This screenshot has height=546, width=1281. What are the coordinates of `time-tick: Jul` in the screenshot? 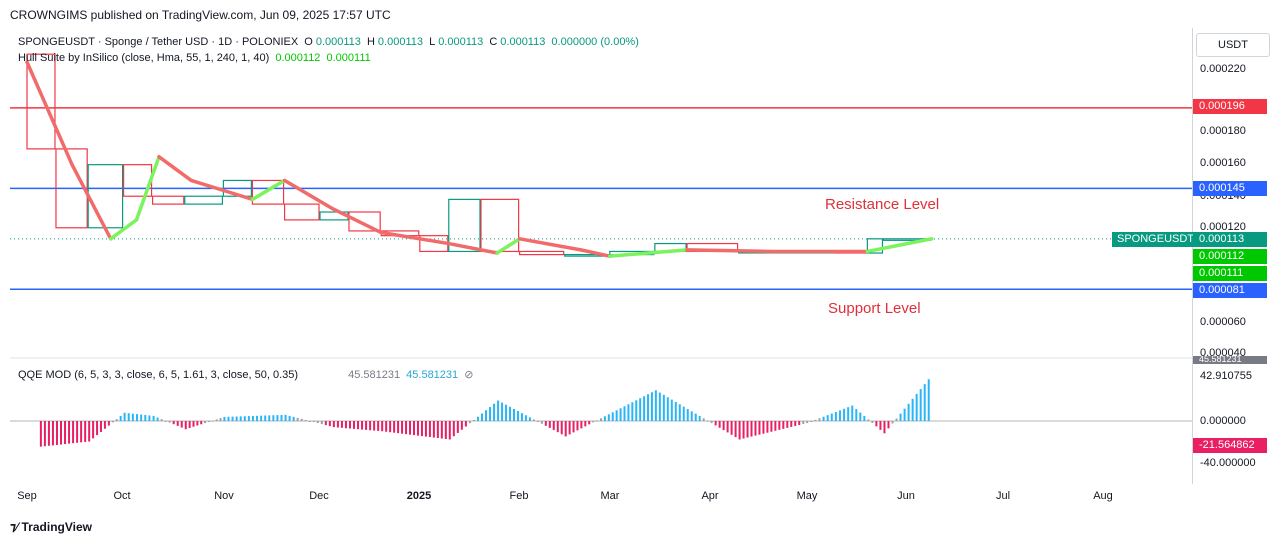 It's located at (1003, 496).